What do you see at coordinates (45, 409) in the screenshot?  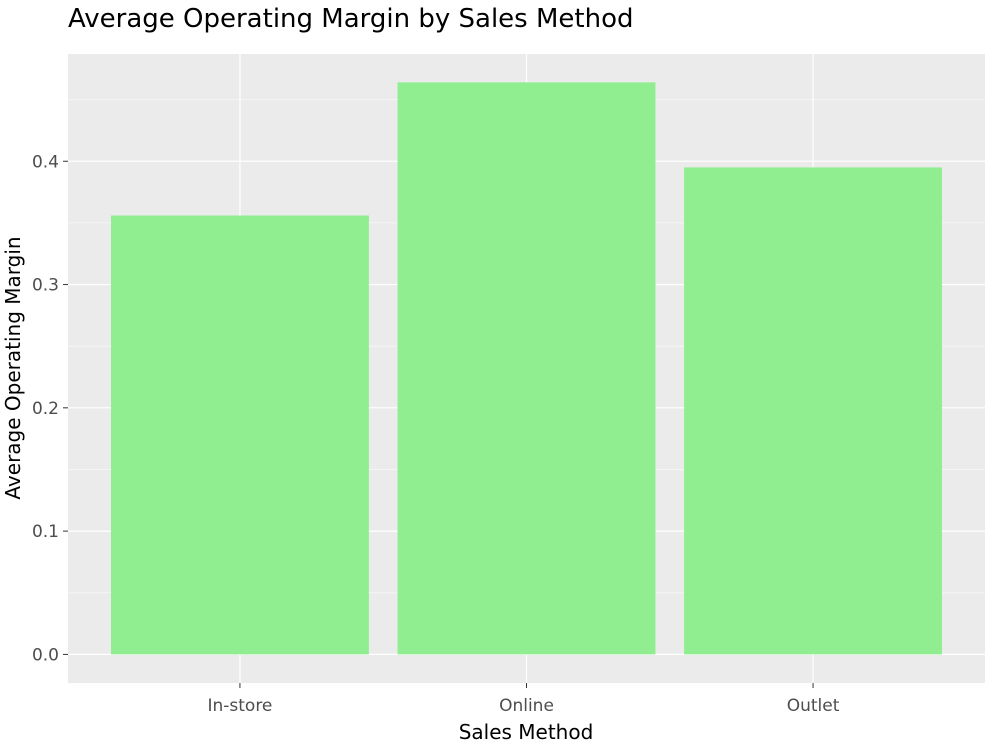 I see `y-tick-label: 0.2` at bounding box center [45, 409].